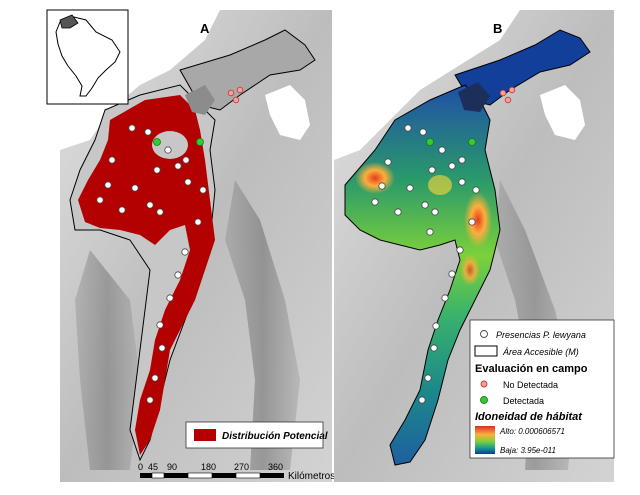  What do you see at coordinates (170, 145) in the screenshot?
I see `panel-a-inner-gap` at bounding box center [170, 145].